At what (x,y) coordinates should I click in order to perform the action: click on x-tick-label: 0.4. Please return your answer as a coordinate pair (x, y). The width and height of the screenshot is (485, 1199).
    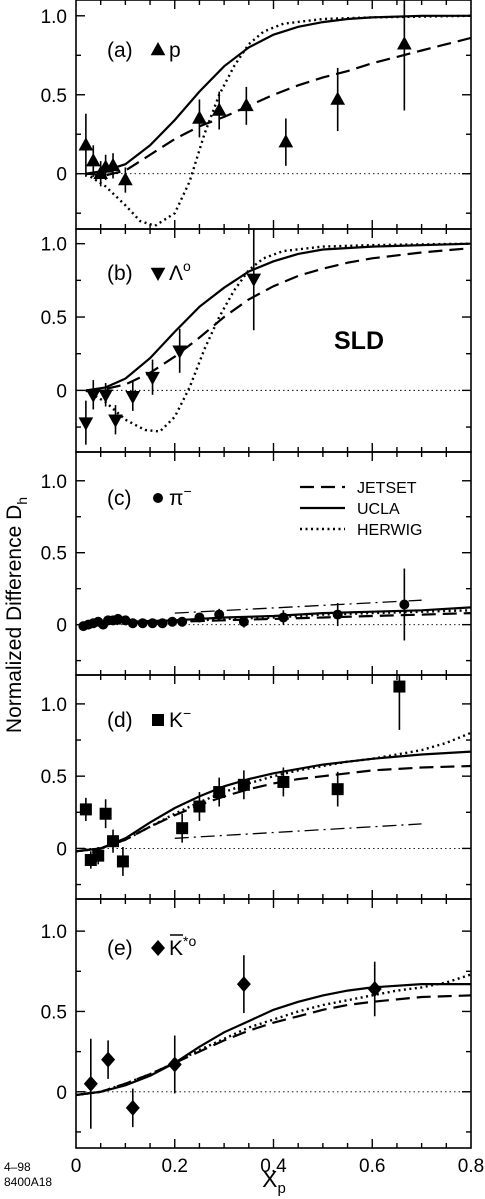
    Looking at the image, I should click on (273, 1166).